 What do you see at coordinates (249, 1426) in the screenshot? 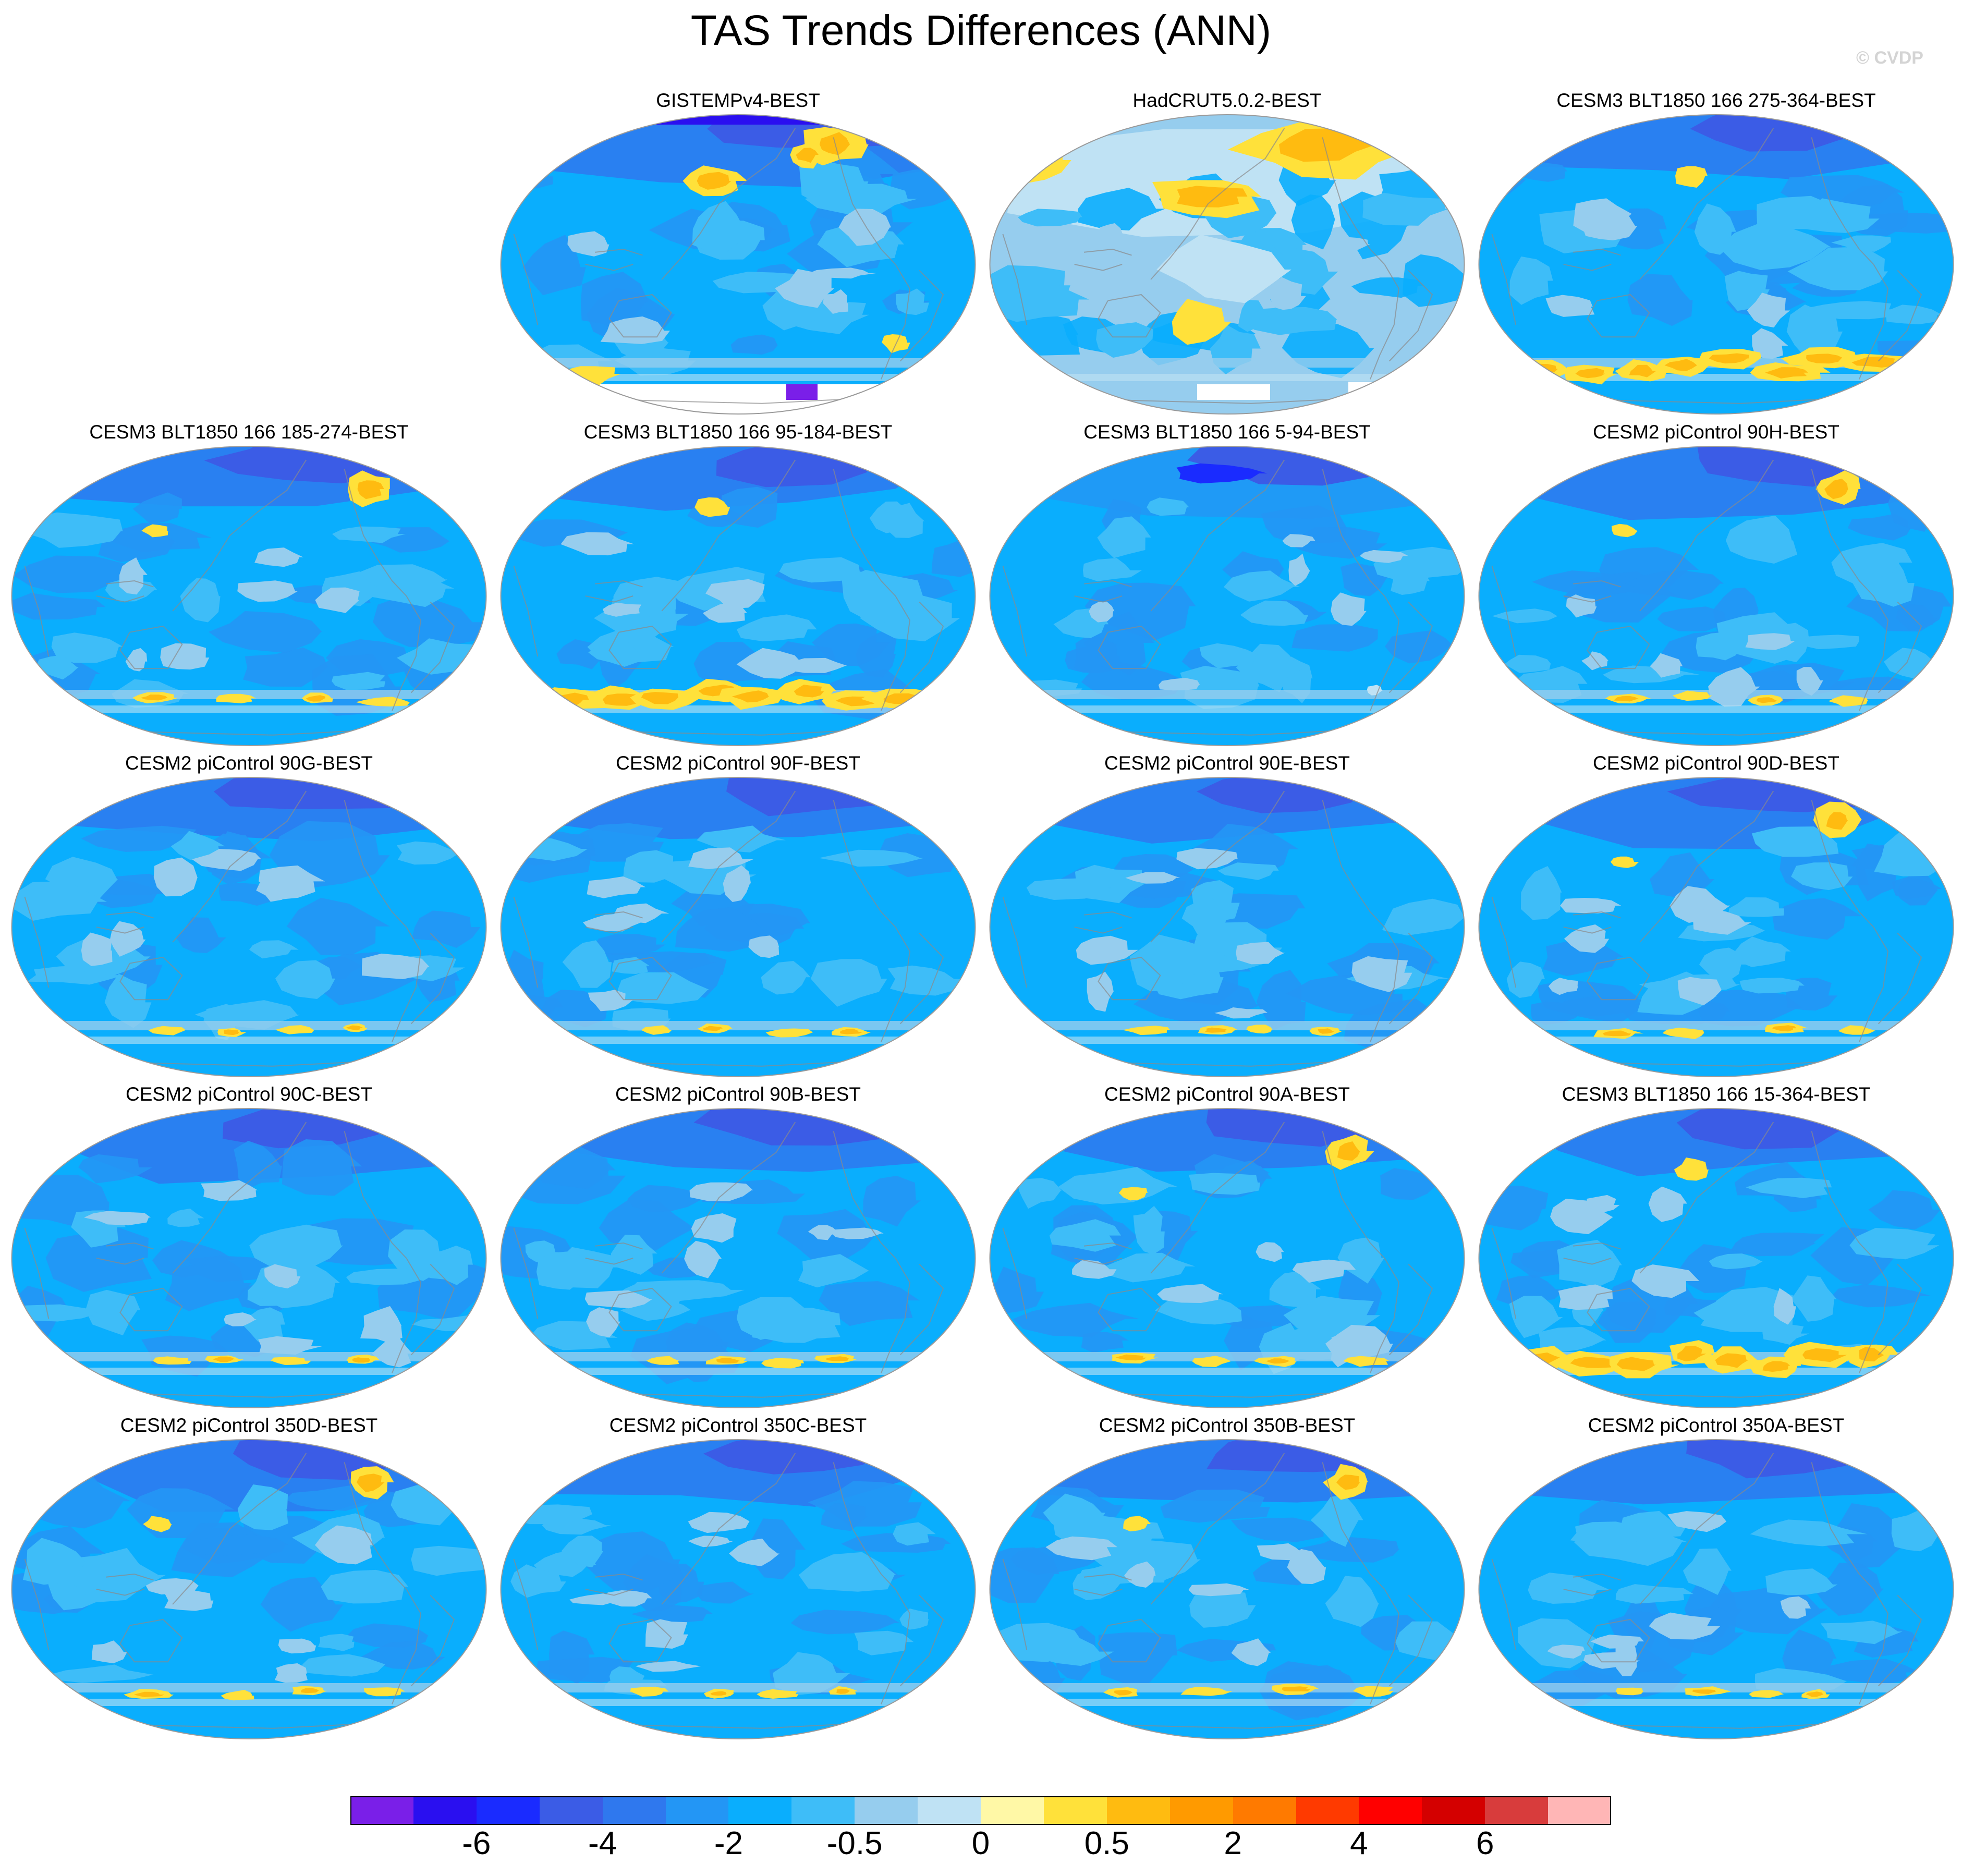
I see `panel-title: CESM2 piControl 350D-BEST` at bounding box center [249, 1426].